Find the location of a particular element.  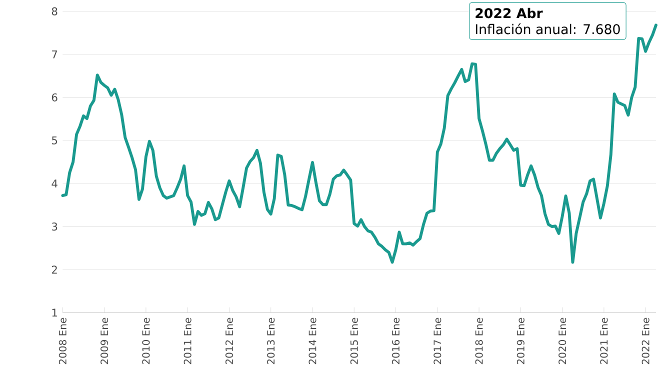

x-tick-label: 2018 Ene is located at coordinates (479, 341).